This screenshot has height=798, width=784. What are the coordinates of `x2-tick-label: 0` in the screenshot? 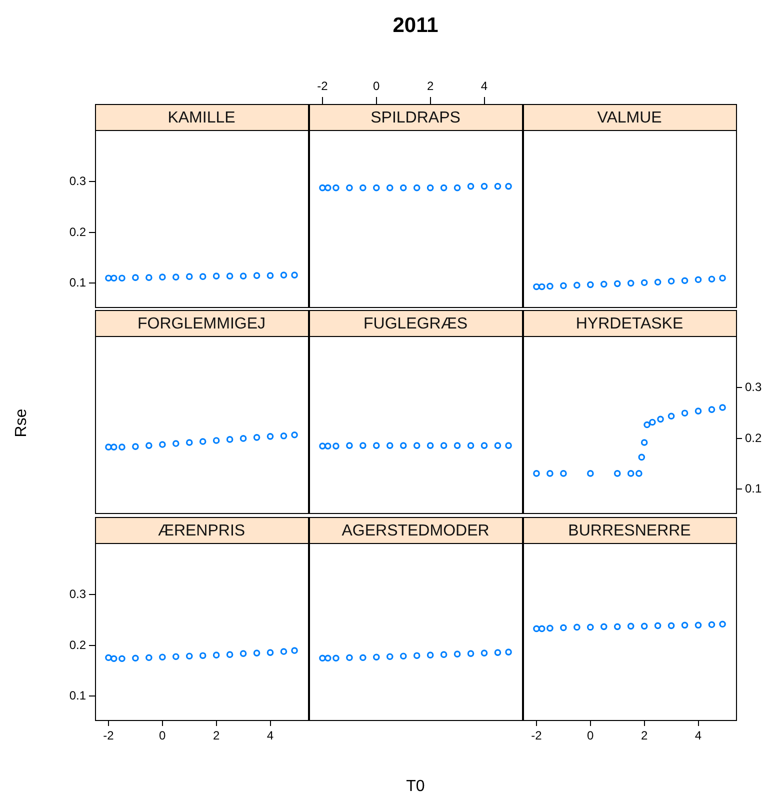 It's located at (376, 86).